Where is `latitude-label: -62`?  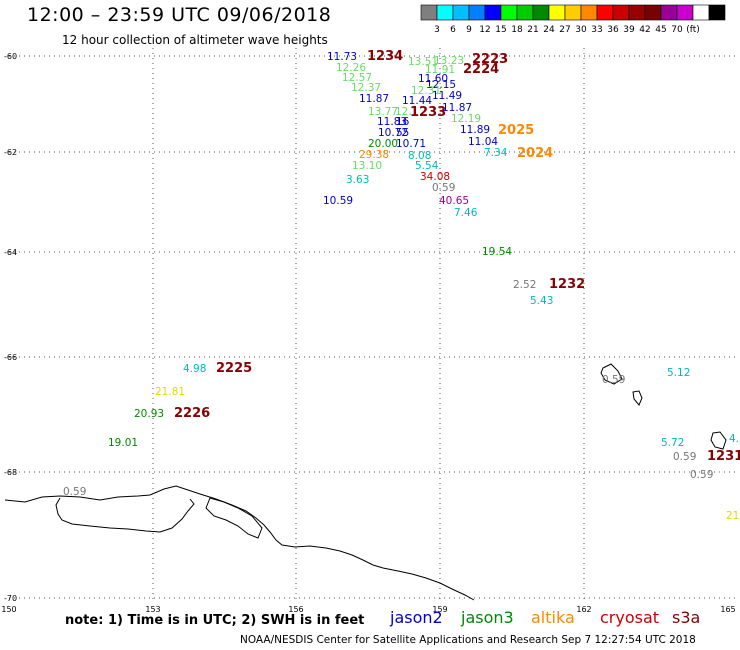 latitude-label: -62 is located at coordinates (10, 152).